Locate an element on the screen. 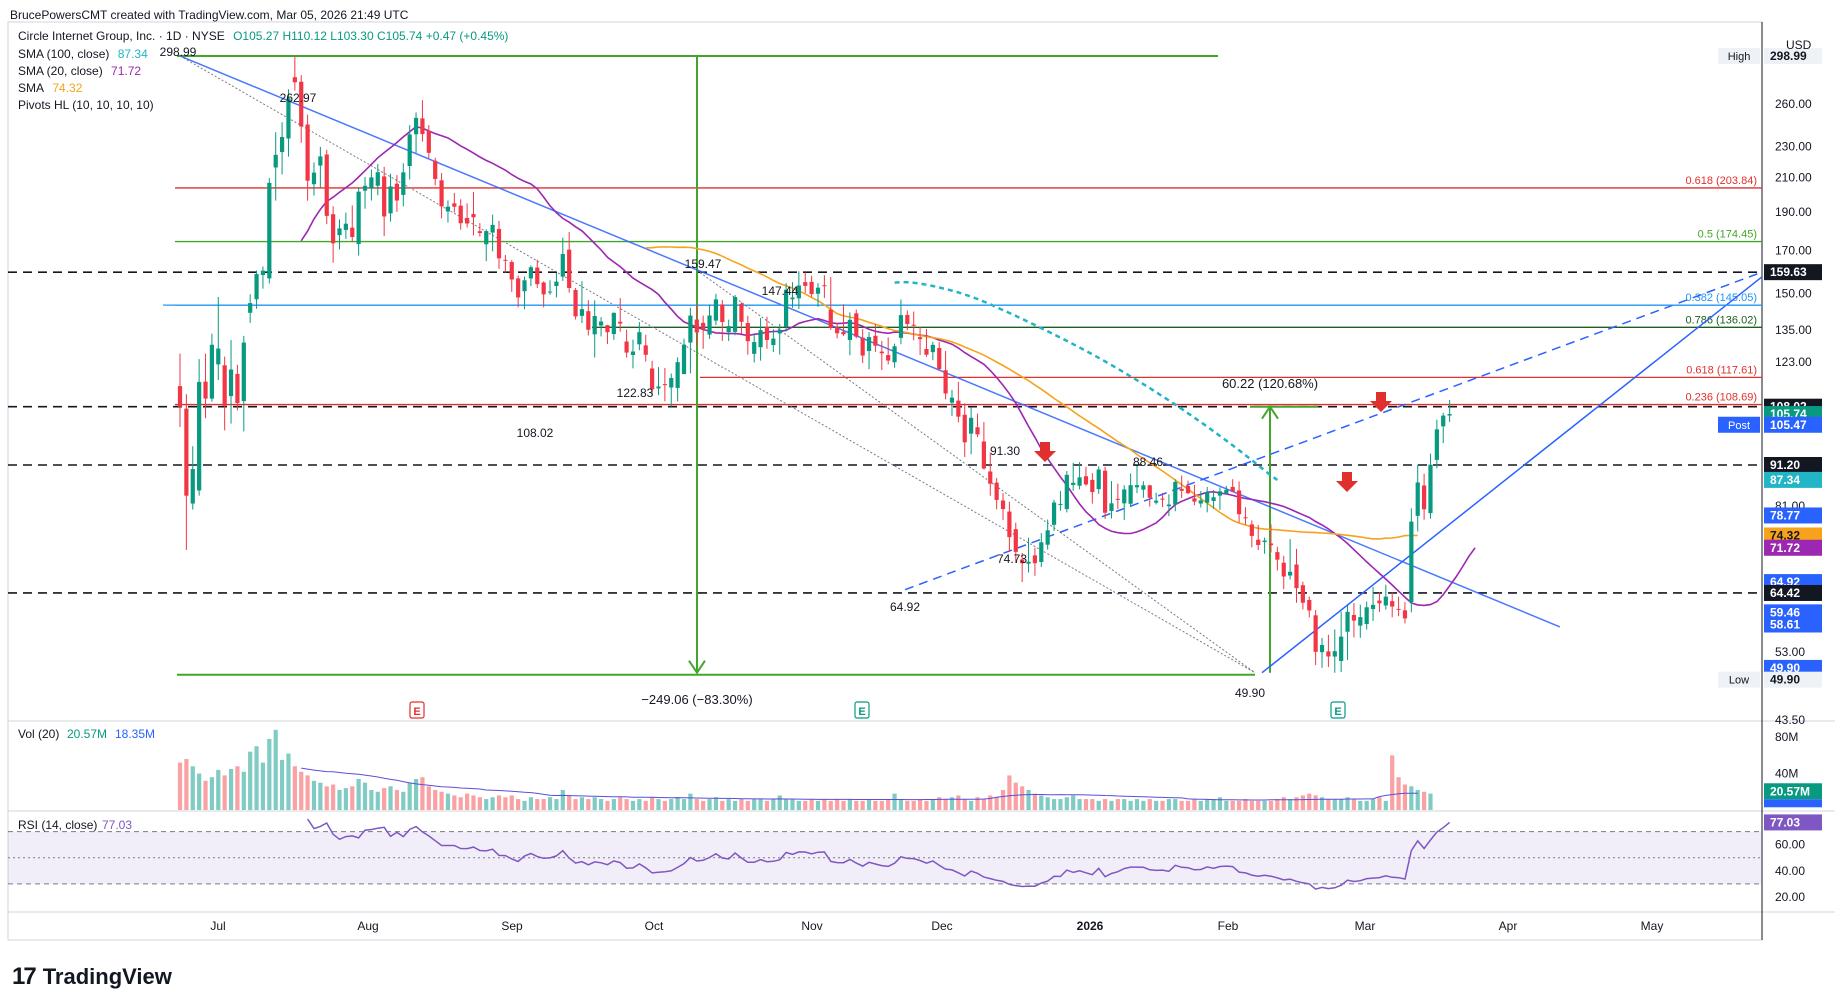 The image size is (1835, 1000). y-tick-label: 170.00 is located at coordinates (1793, 250).